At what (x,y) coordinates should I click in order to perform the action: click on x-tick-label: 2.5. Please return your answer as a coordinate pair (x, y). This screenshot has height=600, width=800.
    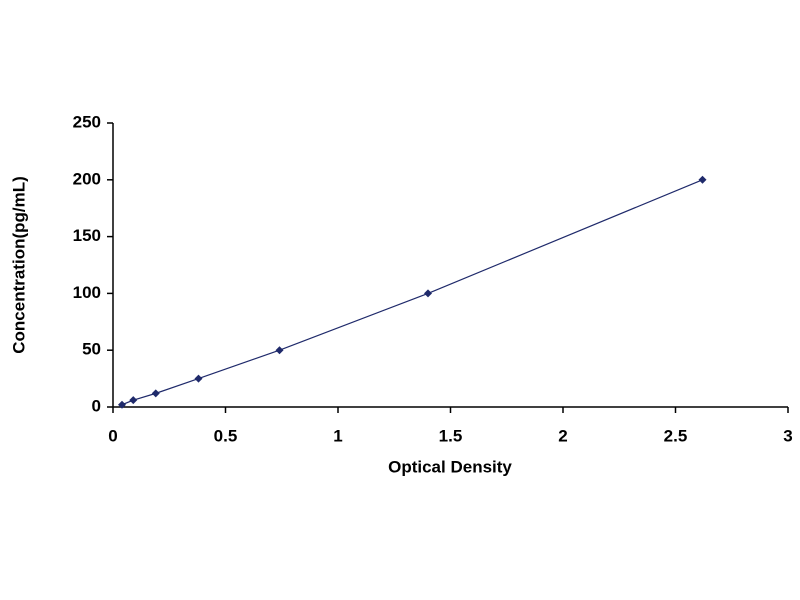
    Looking at the image, I should click on (676, 435).